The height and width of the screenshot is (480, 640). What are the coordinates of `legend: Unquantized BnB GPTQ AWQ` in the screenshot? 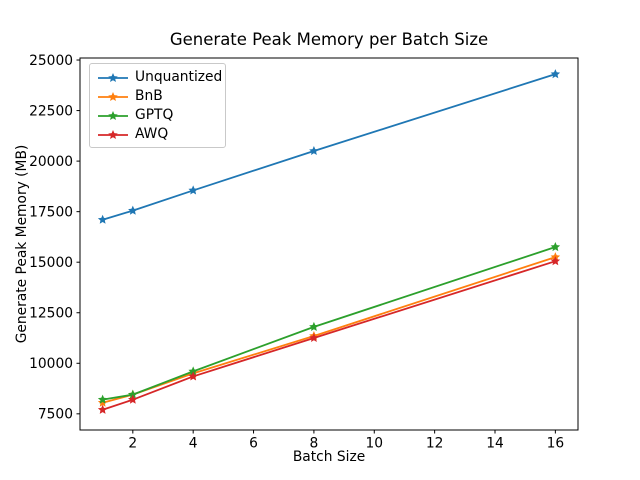 It's located at (157, 105).